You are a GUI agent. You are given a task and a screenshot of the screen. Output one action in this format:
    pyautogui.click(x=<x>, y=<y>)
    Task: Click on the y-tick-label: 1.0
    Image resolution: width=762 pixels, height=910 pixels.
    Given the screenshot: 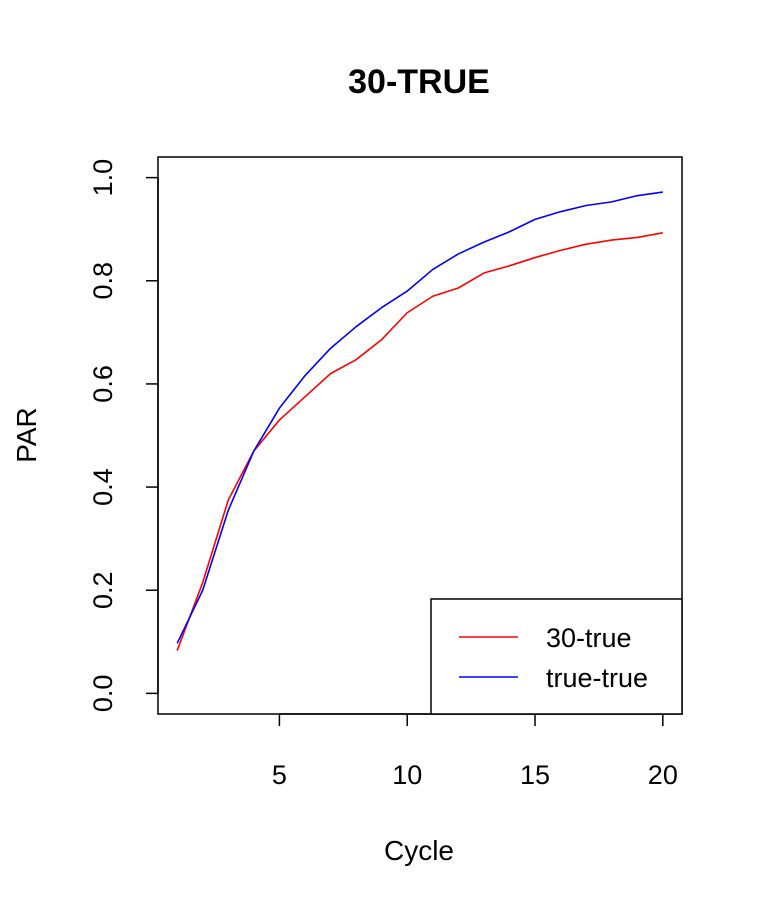 What is the action you would take?
    pyautogui.click(x=103, y=178)
    